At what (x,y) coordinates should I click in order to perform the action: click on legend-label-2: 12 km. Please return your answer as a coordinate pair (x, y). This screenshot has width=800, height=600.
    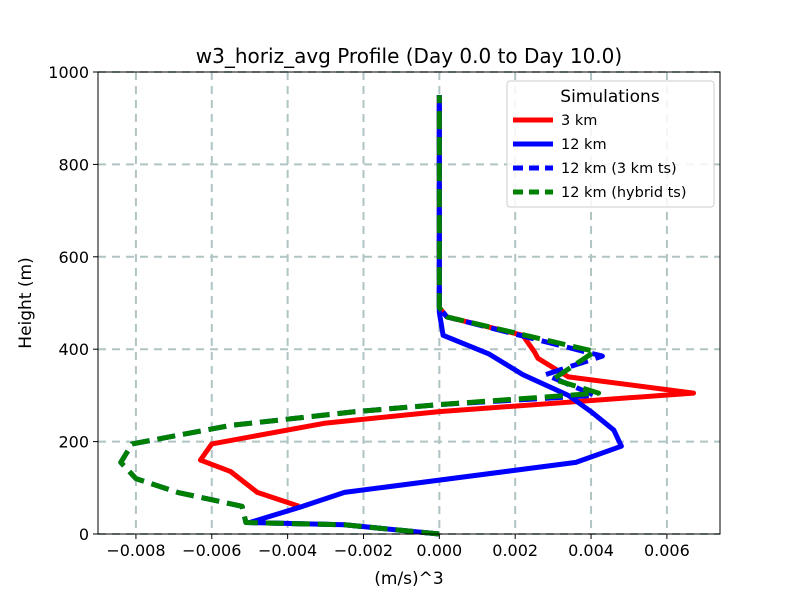
    Looking at the image, I should click on (584, 145).